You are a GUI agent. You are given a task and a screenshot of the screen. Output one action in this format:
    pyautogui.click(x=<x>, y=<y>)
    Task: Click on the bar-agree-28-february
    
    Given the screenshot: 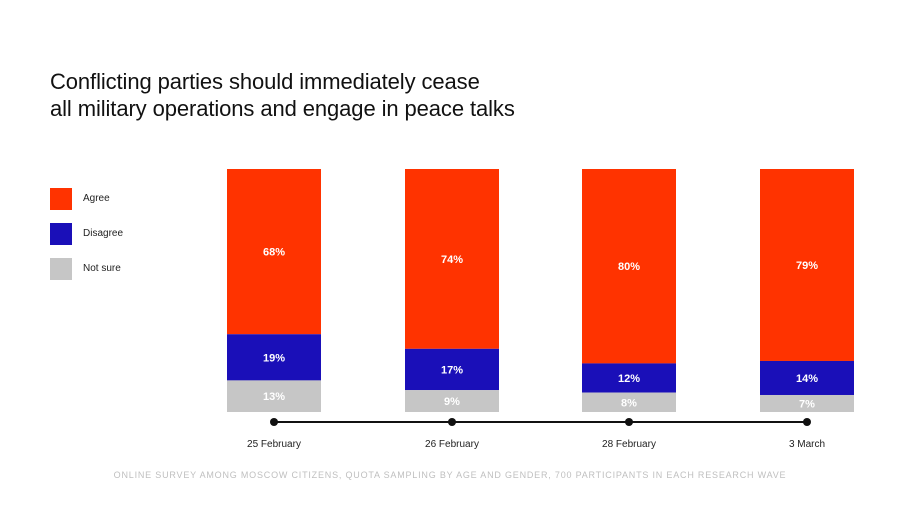 What is the action you would take?
    pyautogui.click(x=629, y=266)
    